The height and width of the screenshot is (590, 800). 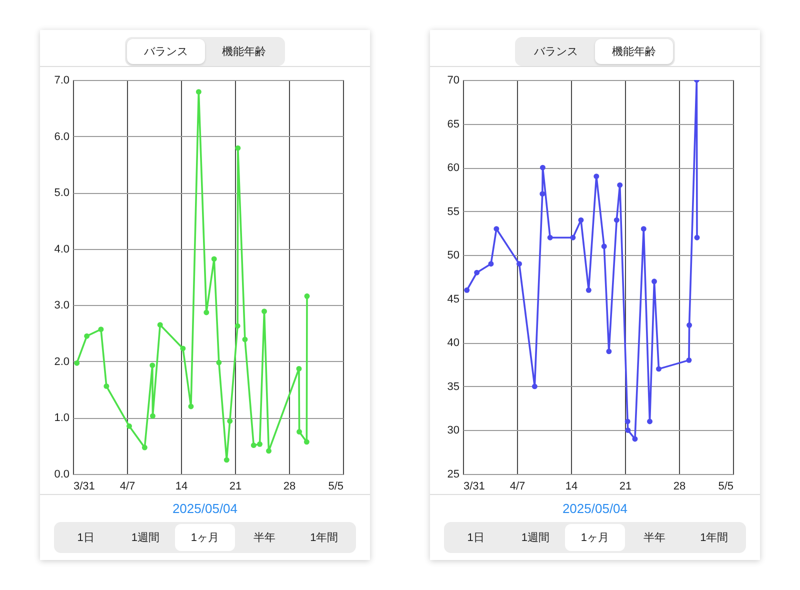 What do you see at coordinates (62, 249) in the screenshot?
I see `y-tick-label: 4.0` at bounding box center [62, 249].